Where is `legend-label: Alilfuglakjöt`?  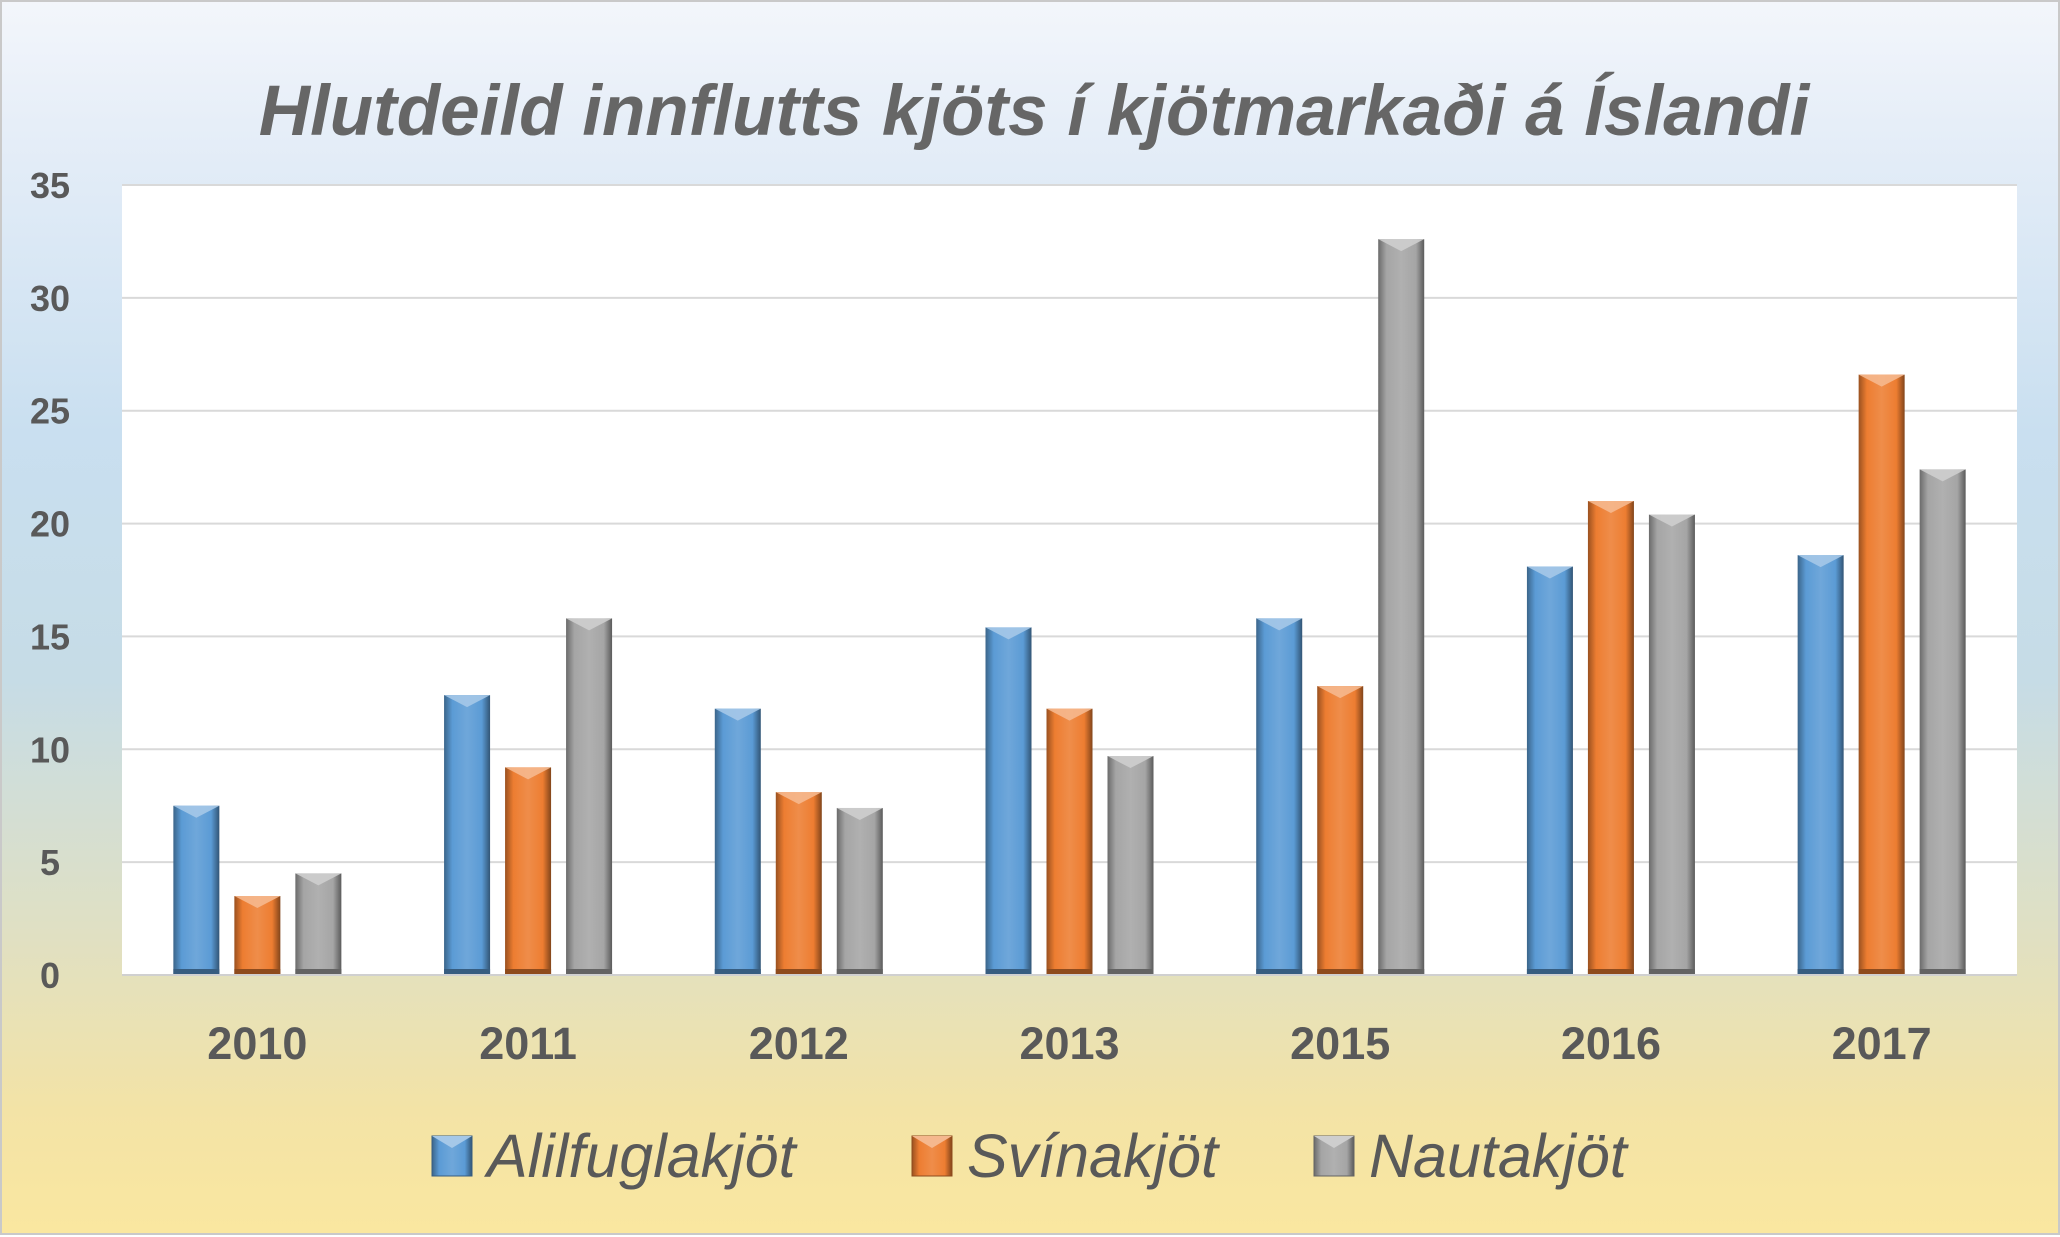 legend-label: Alilfuglakjöt is located at coordinates (641, 1156).